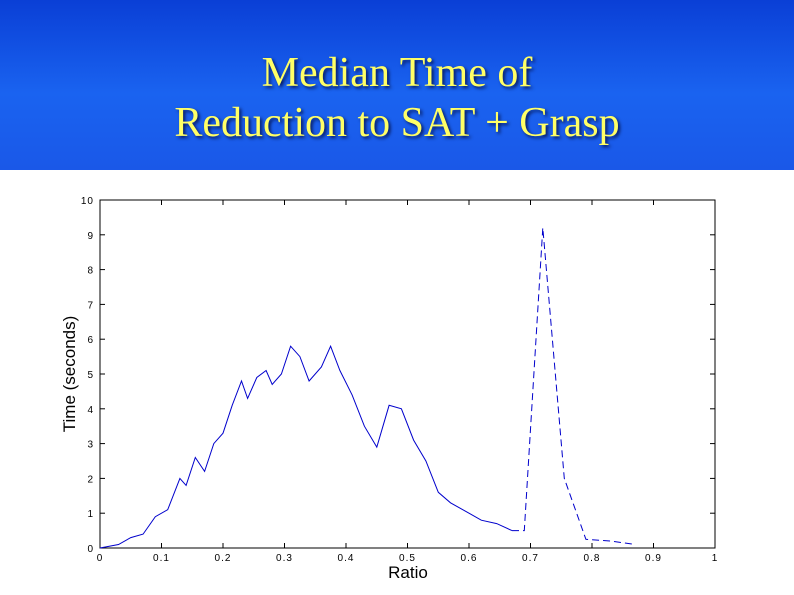  Describe the element at coordinates (161, 558) in the screenshot. I see `x-tick-label: 0.1` at that location.